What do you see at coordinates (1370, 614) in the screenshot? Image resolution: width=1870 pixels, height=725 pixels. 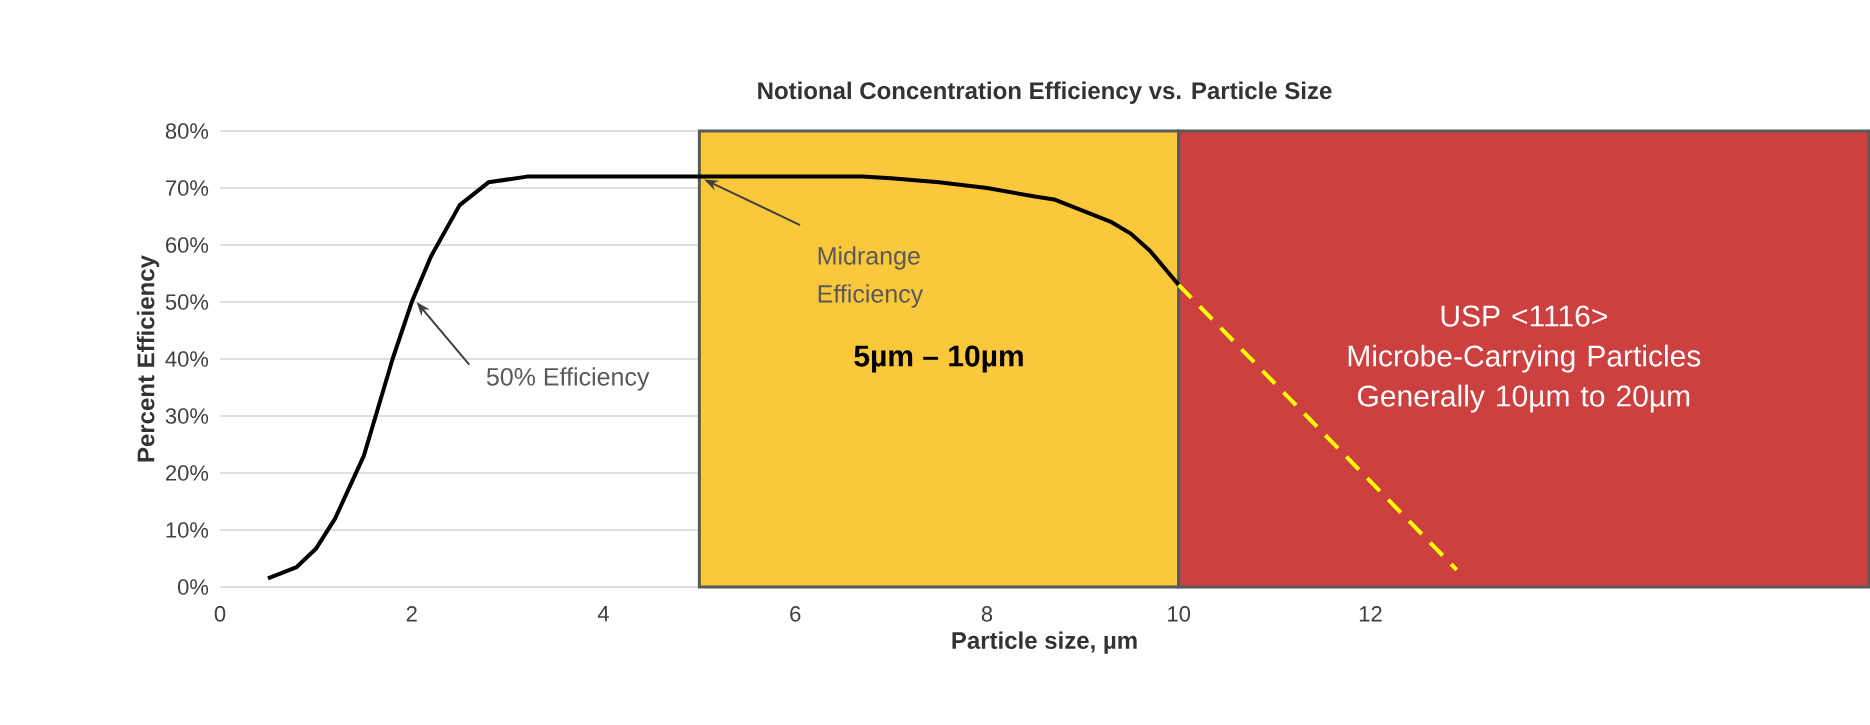 I see `x-tick-label: 12` at bounding box center [1370, 614].